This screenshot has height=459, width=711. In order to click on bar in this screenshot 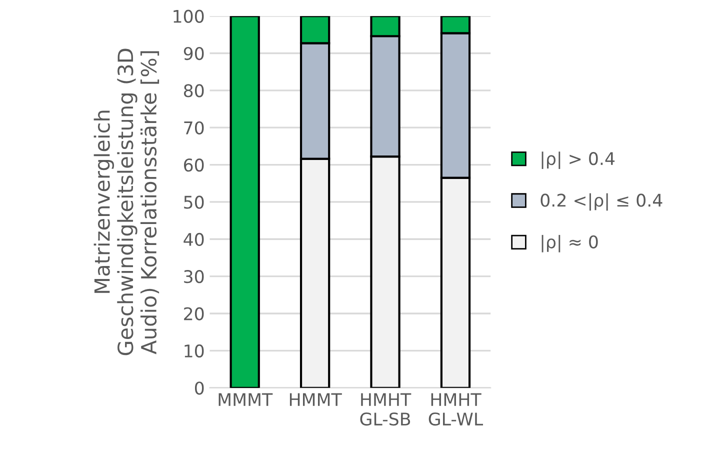, I will do `click(245, 202)`.